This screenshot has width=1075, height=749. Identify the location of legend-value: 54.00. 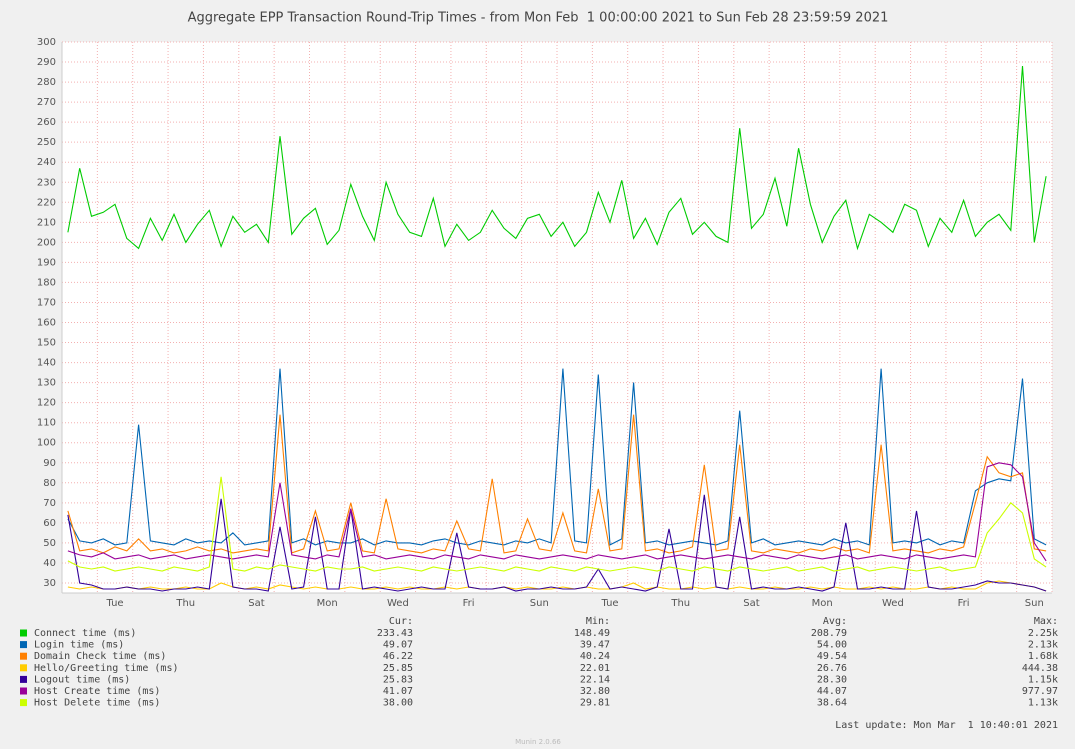
(832, 645).